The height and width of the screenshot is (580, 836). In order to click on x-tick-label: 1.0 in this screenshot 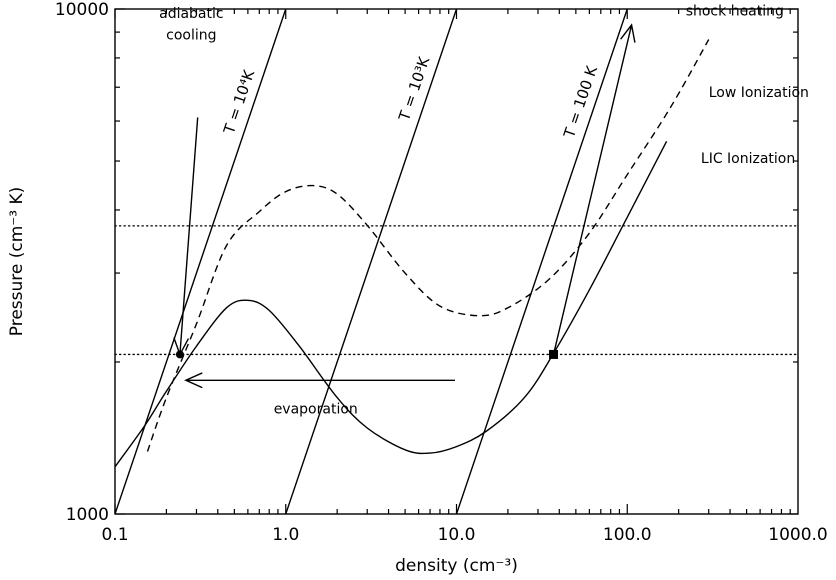, I will do `click(285, 535)`.